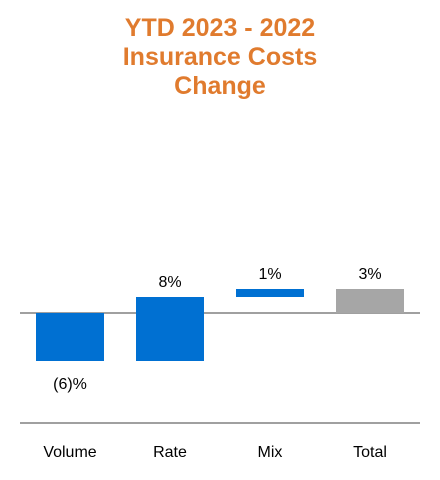 The image size is (440, 480). Describe the element at coordinates (270, 293) in the screenshot. I see `bar-mix` at that location.